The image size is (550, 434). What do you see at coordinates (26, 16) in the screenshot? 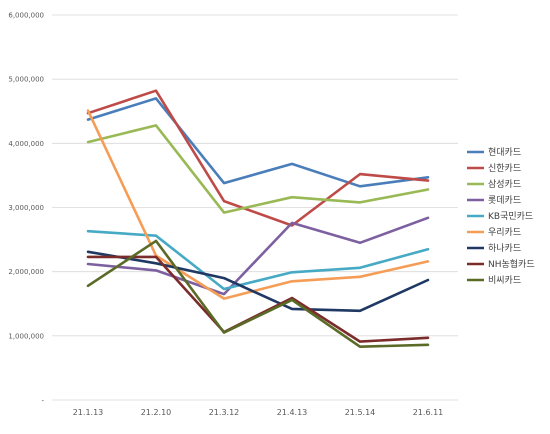
I see `y-tick-label: 6,000,000` at bounding box center [26, 16].